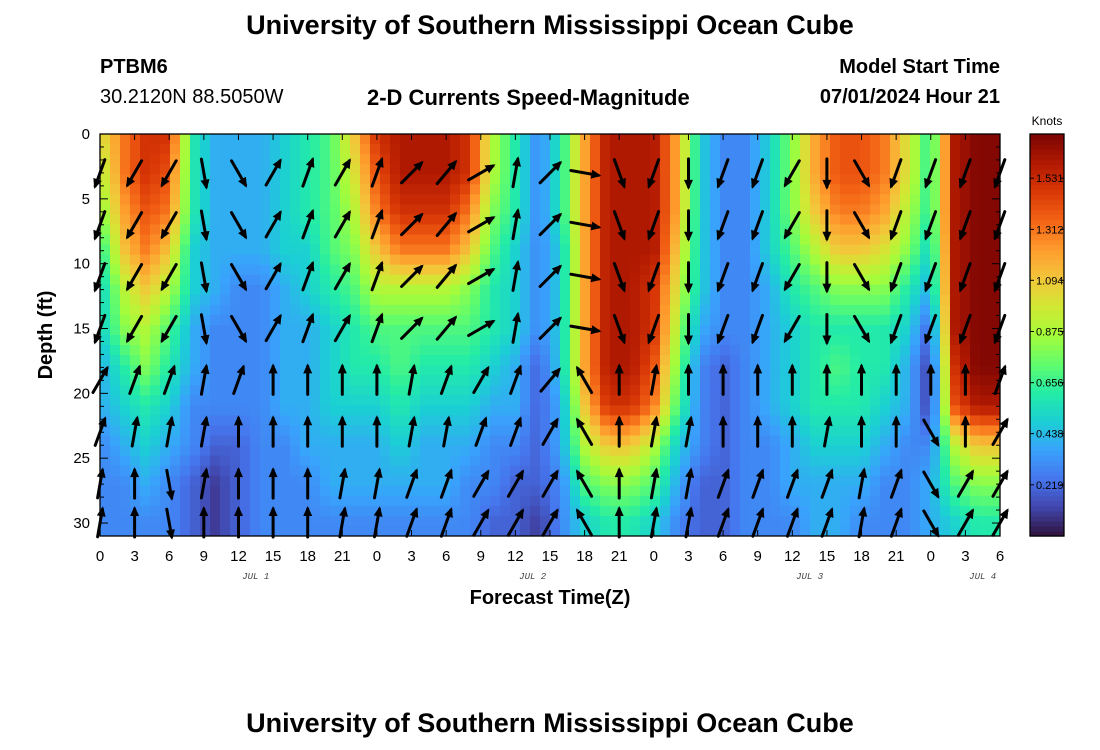  What do you see at coordinates (346, 267) in the screenshot?
I see `vector-head` at bounding box center [346, 267].